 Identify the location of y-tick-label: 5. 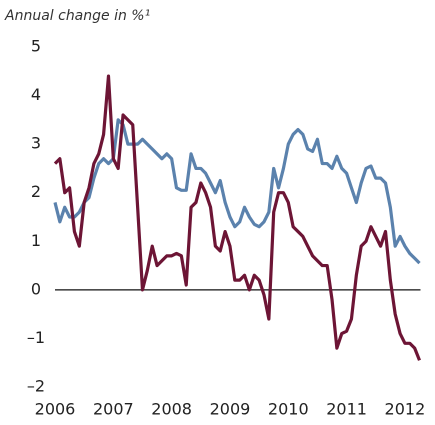
(36, 46).